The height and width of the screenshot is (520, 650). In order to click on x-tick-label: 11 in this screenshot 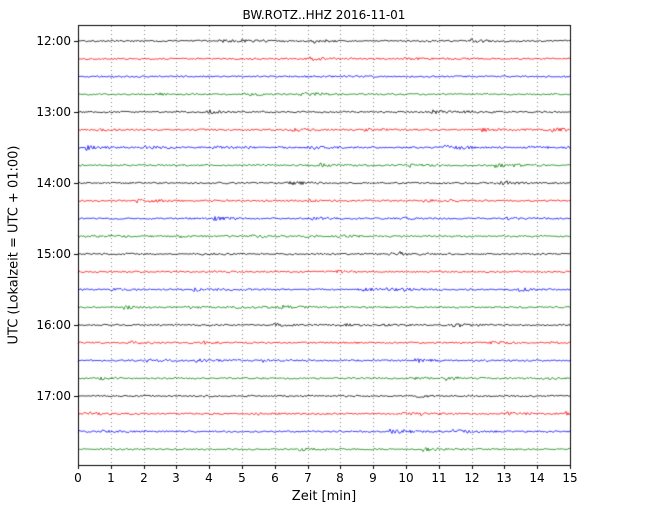, I will do `click(439, 478)`.